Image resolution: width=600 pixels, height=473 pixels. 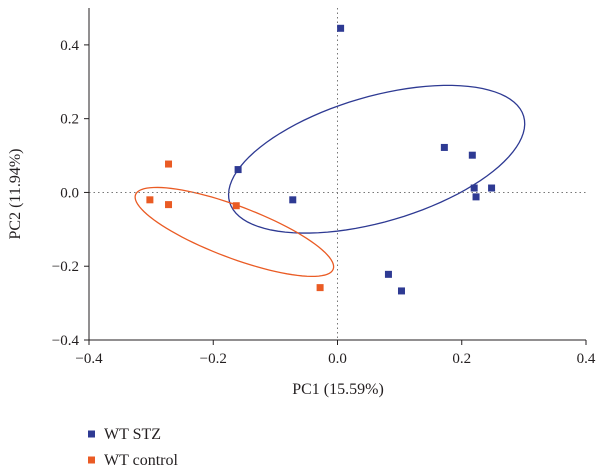 I want to click on x-tick-label: 0.4, so click(x=586, y=359).